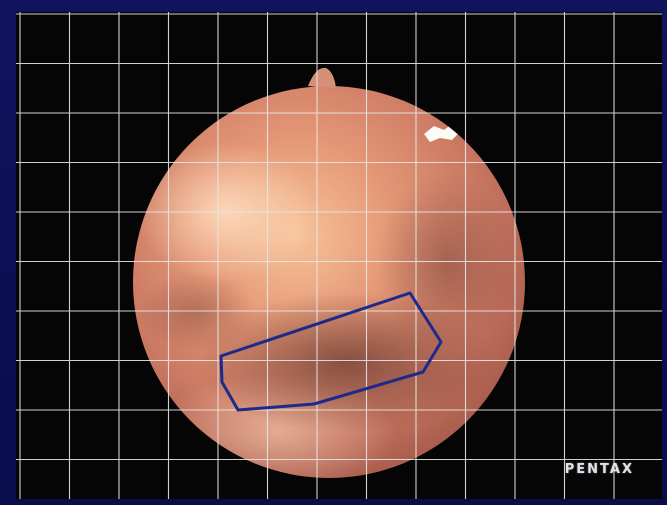 Image resolution: width=667 pixels, height=505 pixels. I want to click on tissue-nub, so click(322, 77).